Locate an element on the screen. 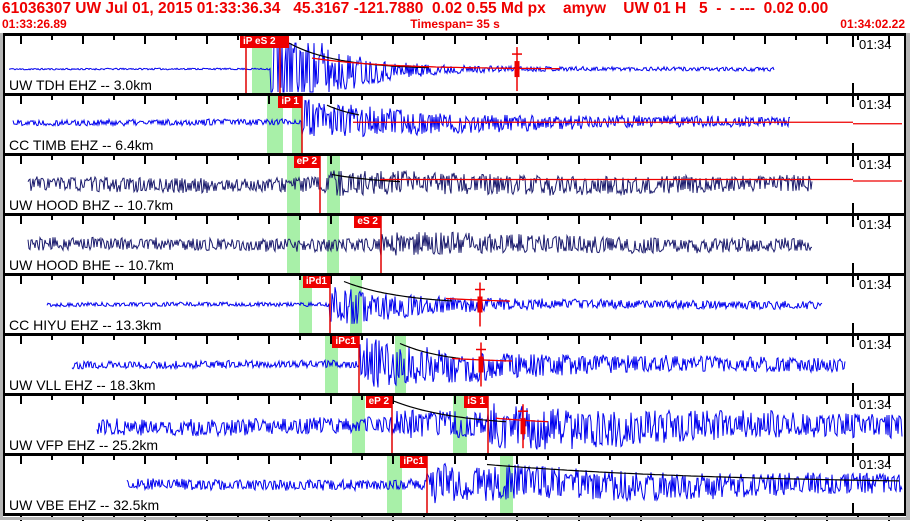 The width and height of the screenshot is (910, 521). pick-flag: iPd1 is located at coordinates (316, 282).